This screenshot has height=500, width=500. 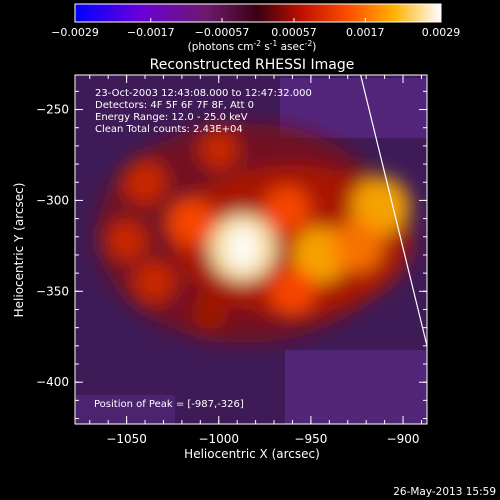 I want to click on y-tick-labels: −250 −300 −350 −400, so click(x=52, y=246).